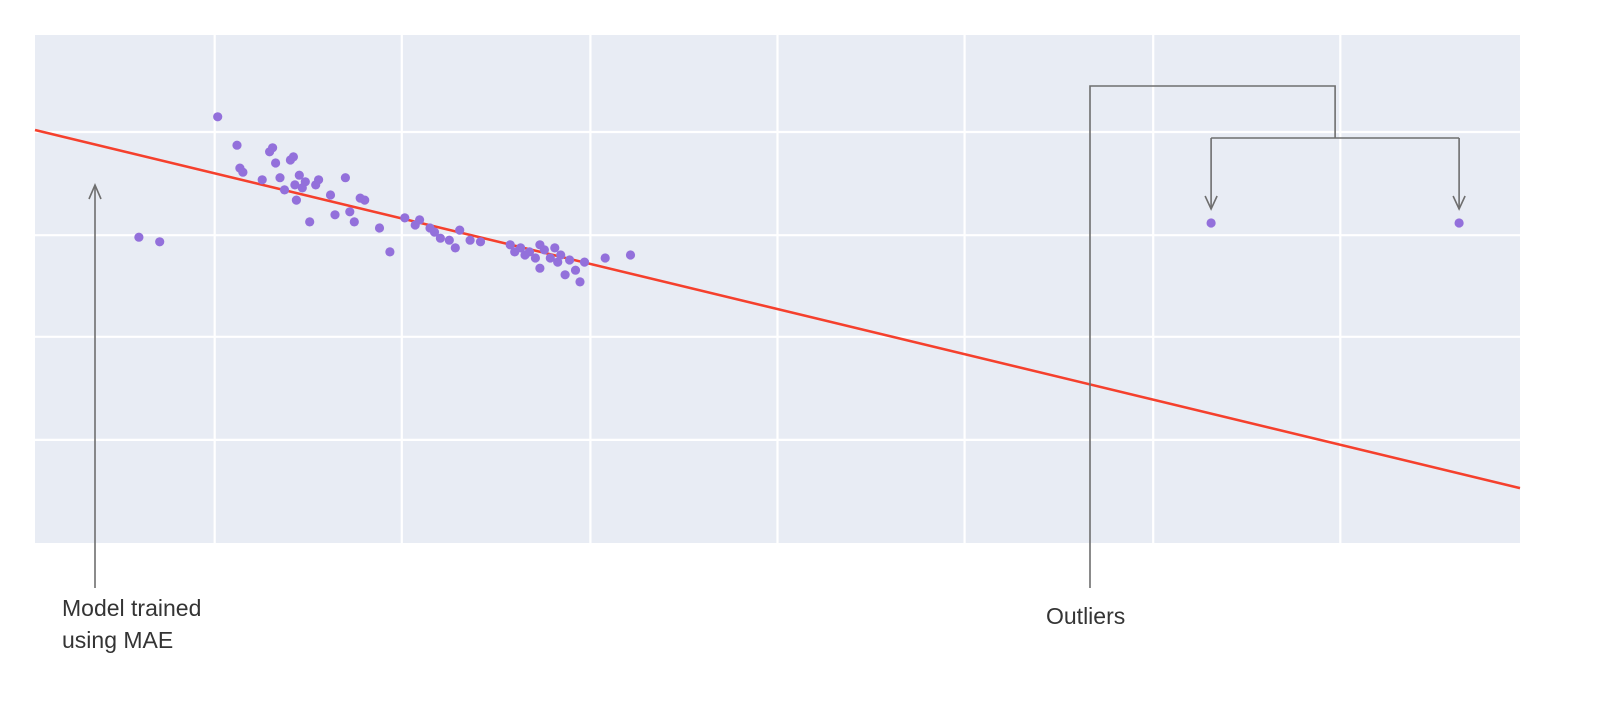 The height and width of the screenshot is (711, 1600). Describe the element at coordinates (1212, 336) in the screenshot. I see `outliers-connector-line` at that location.